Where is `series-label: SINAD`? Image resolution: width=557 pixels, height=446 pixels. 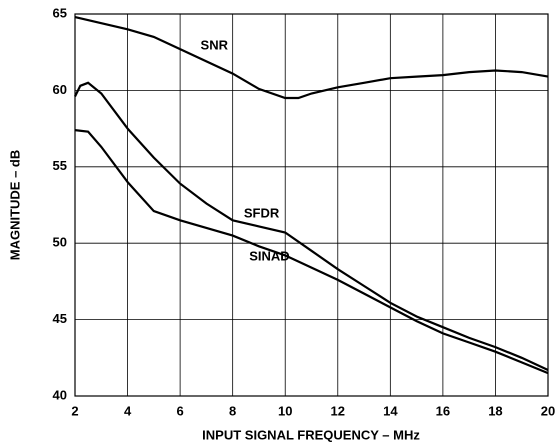 series-label: SINAD is located at coordinates (269, 255).